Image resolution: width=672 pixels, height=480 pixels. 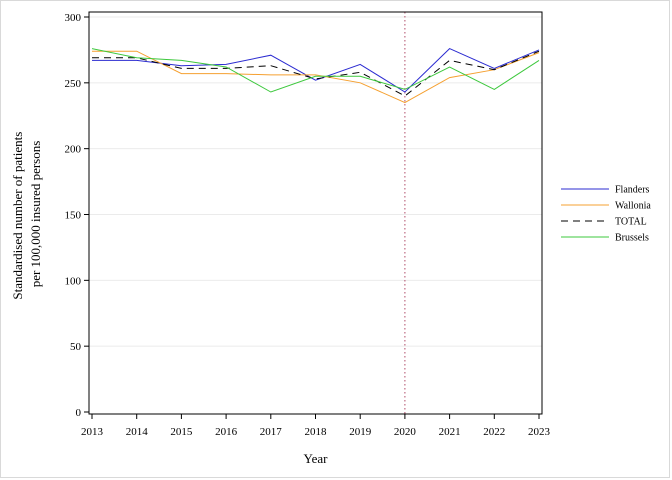 I want to click on series-line-brussels, so click(x=315, y=70).